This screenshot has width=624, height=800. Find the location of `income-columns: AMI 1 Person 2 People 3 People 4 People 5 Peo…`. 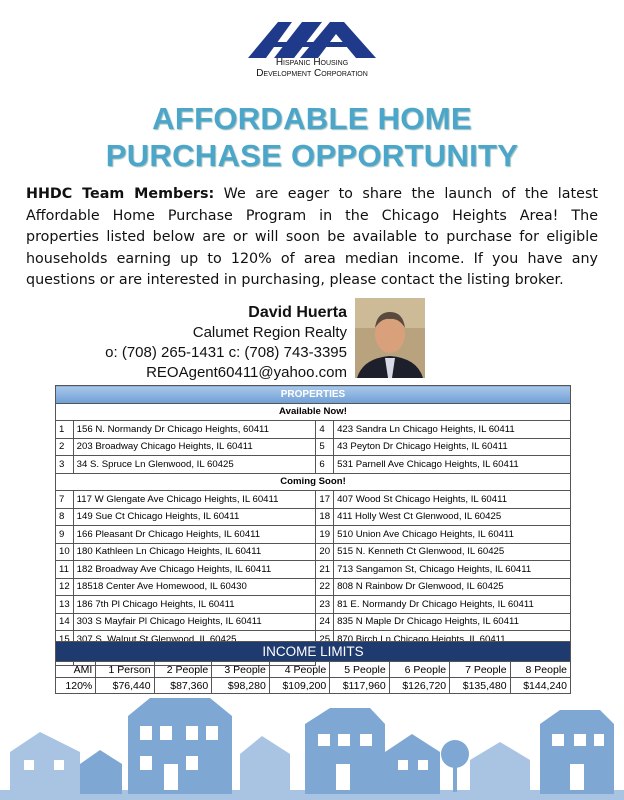

income-columns: AMI 1 Person 2 People 3 People 4 People 5 Peo… is located at coordinates (313, 669).